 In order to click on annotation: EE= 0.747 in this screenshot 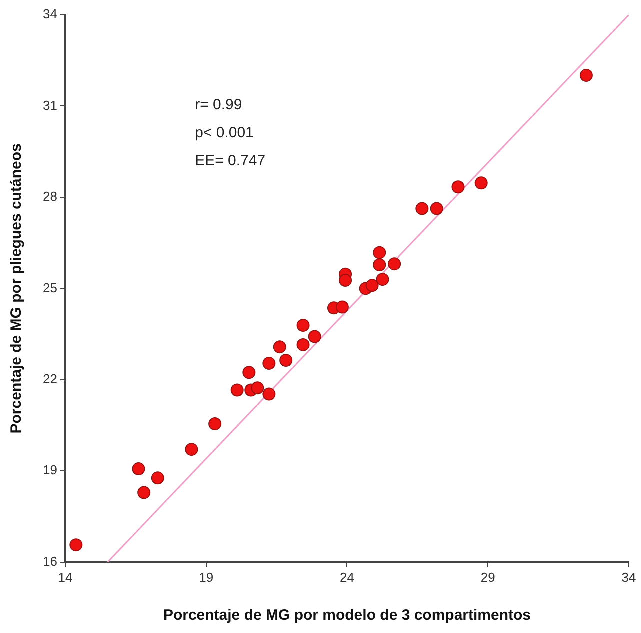, I will do `click(230, 161)`.